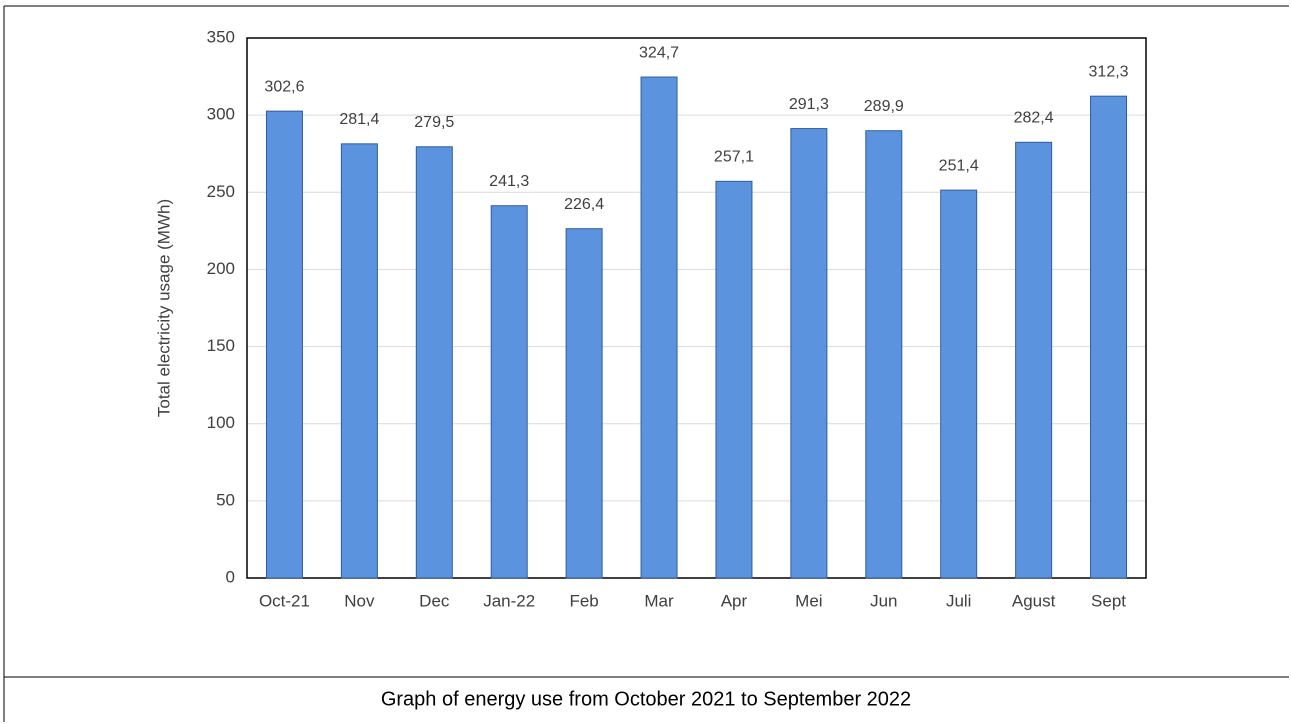 This screenshot has width=1291, height=724. I want to click on x-tick-label: Mar, so click(659, 600).